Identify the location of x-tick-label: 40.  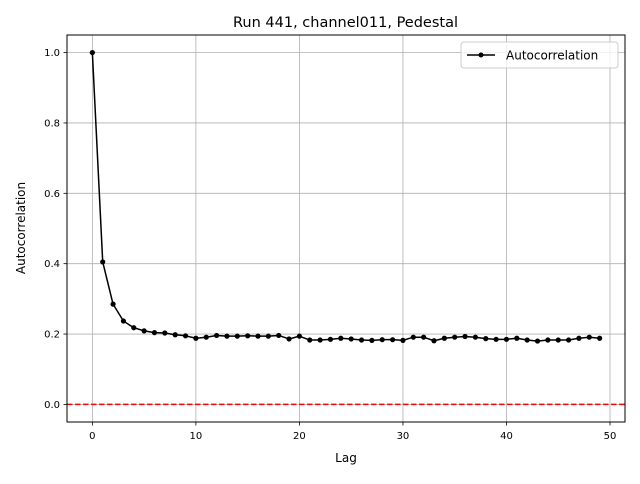
(506, 436).